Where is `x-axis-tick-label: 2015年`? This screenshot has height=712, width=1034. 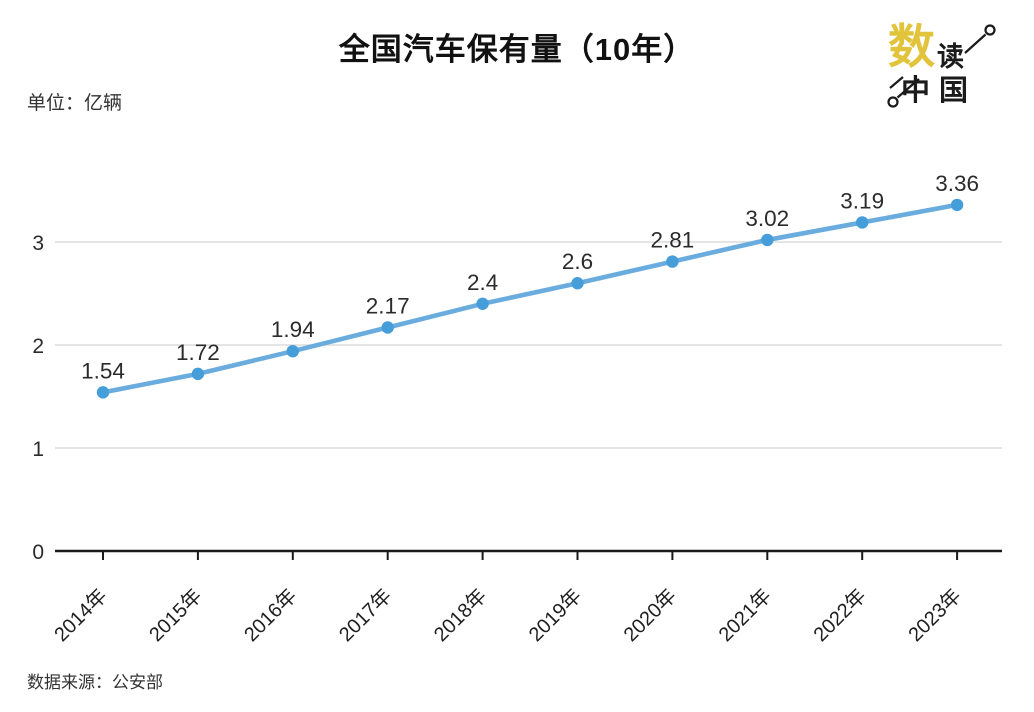 x-axis-tick-label: 2015年 is located at coordinates (176, 615).